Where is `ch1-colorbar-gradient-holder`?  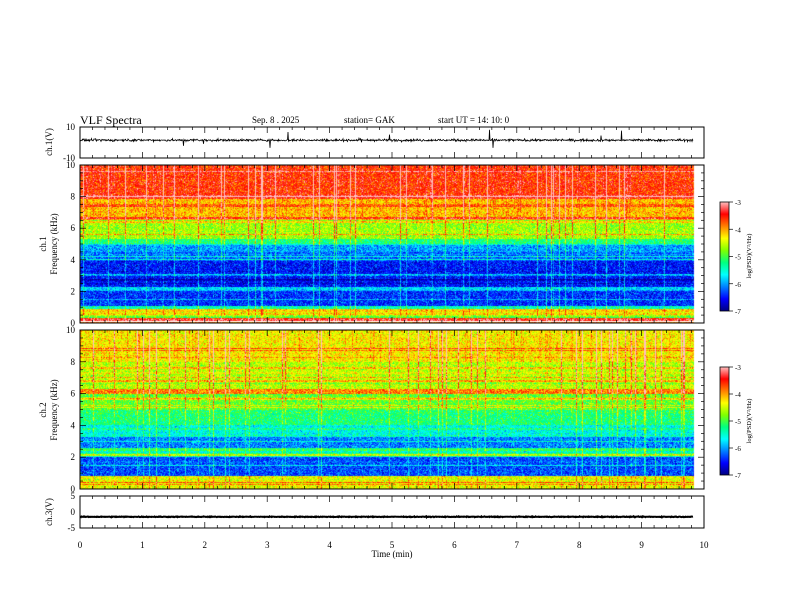 ch1-colorbar-gradient-holder is located at coordinates (724, 256).